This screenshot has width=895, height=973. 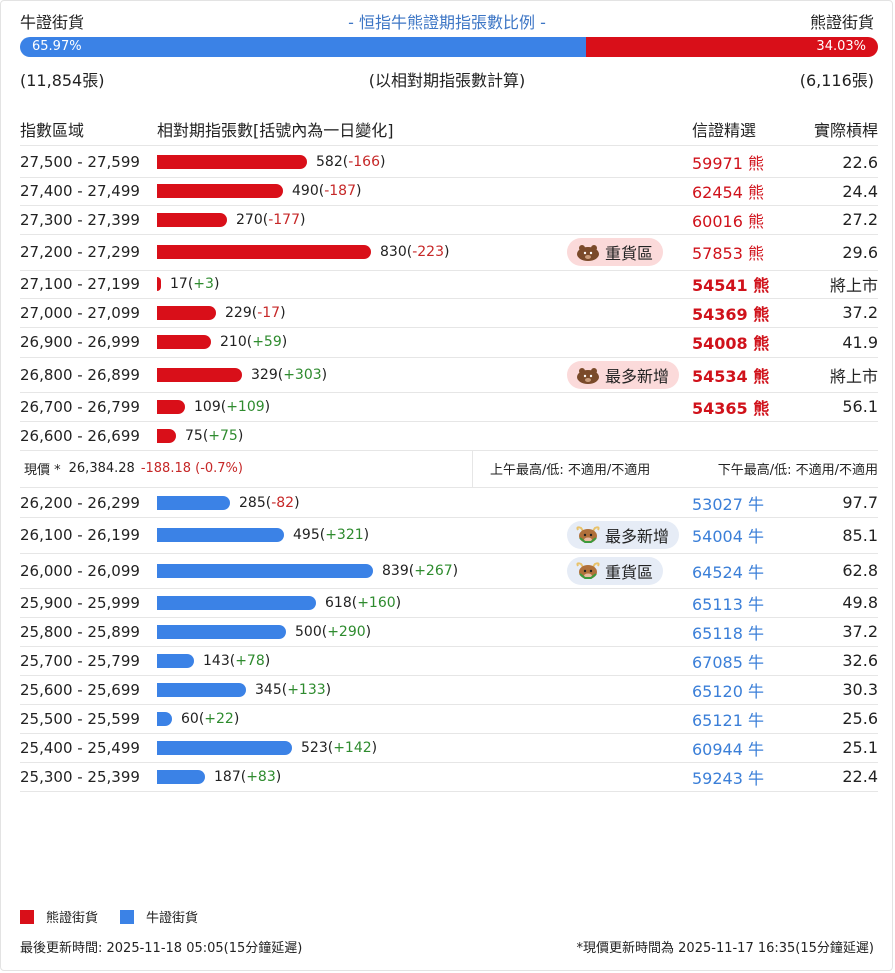 What do you see at coordinates (194, 284) in the screenshot?
I see `qty-label: 17(+3)` at bounding box center [194, 284].